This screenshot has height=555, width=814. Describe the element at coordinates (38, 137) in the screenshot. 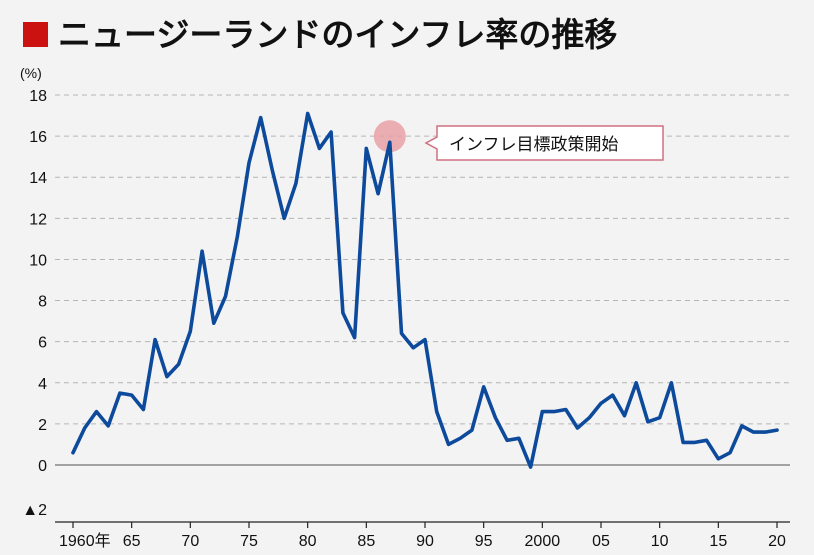

I see `y-tick-label: 16` at that location.